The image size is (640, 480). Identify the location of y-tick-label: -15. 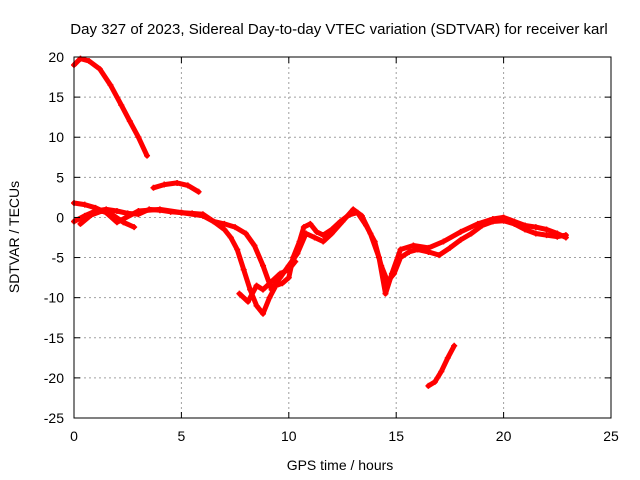
(54, 338).